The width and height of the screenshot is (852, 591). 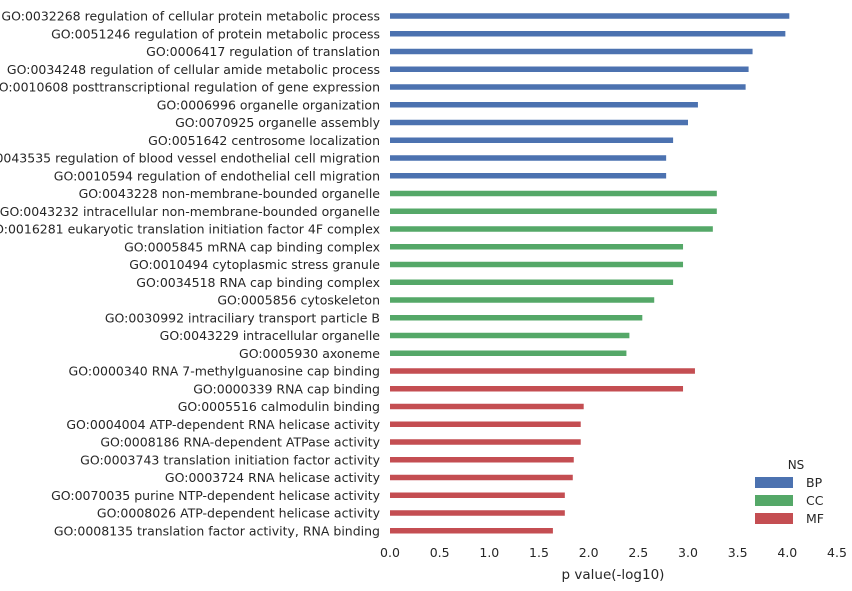 I want to click on x-tick-label: 3.0, so click(x=688, y=552).